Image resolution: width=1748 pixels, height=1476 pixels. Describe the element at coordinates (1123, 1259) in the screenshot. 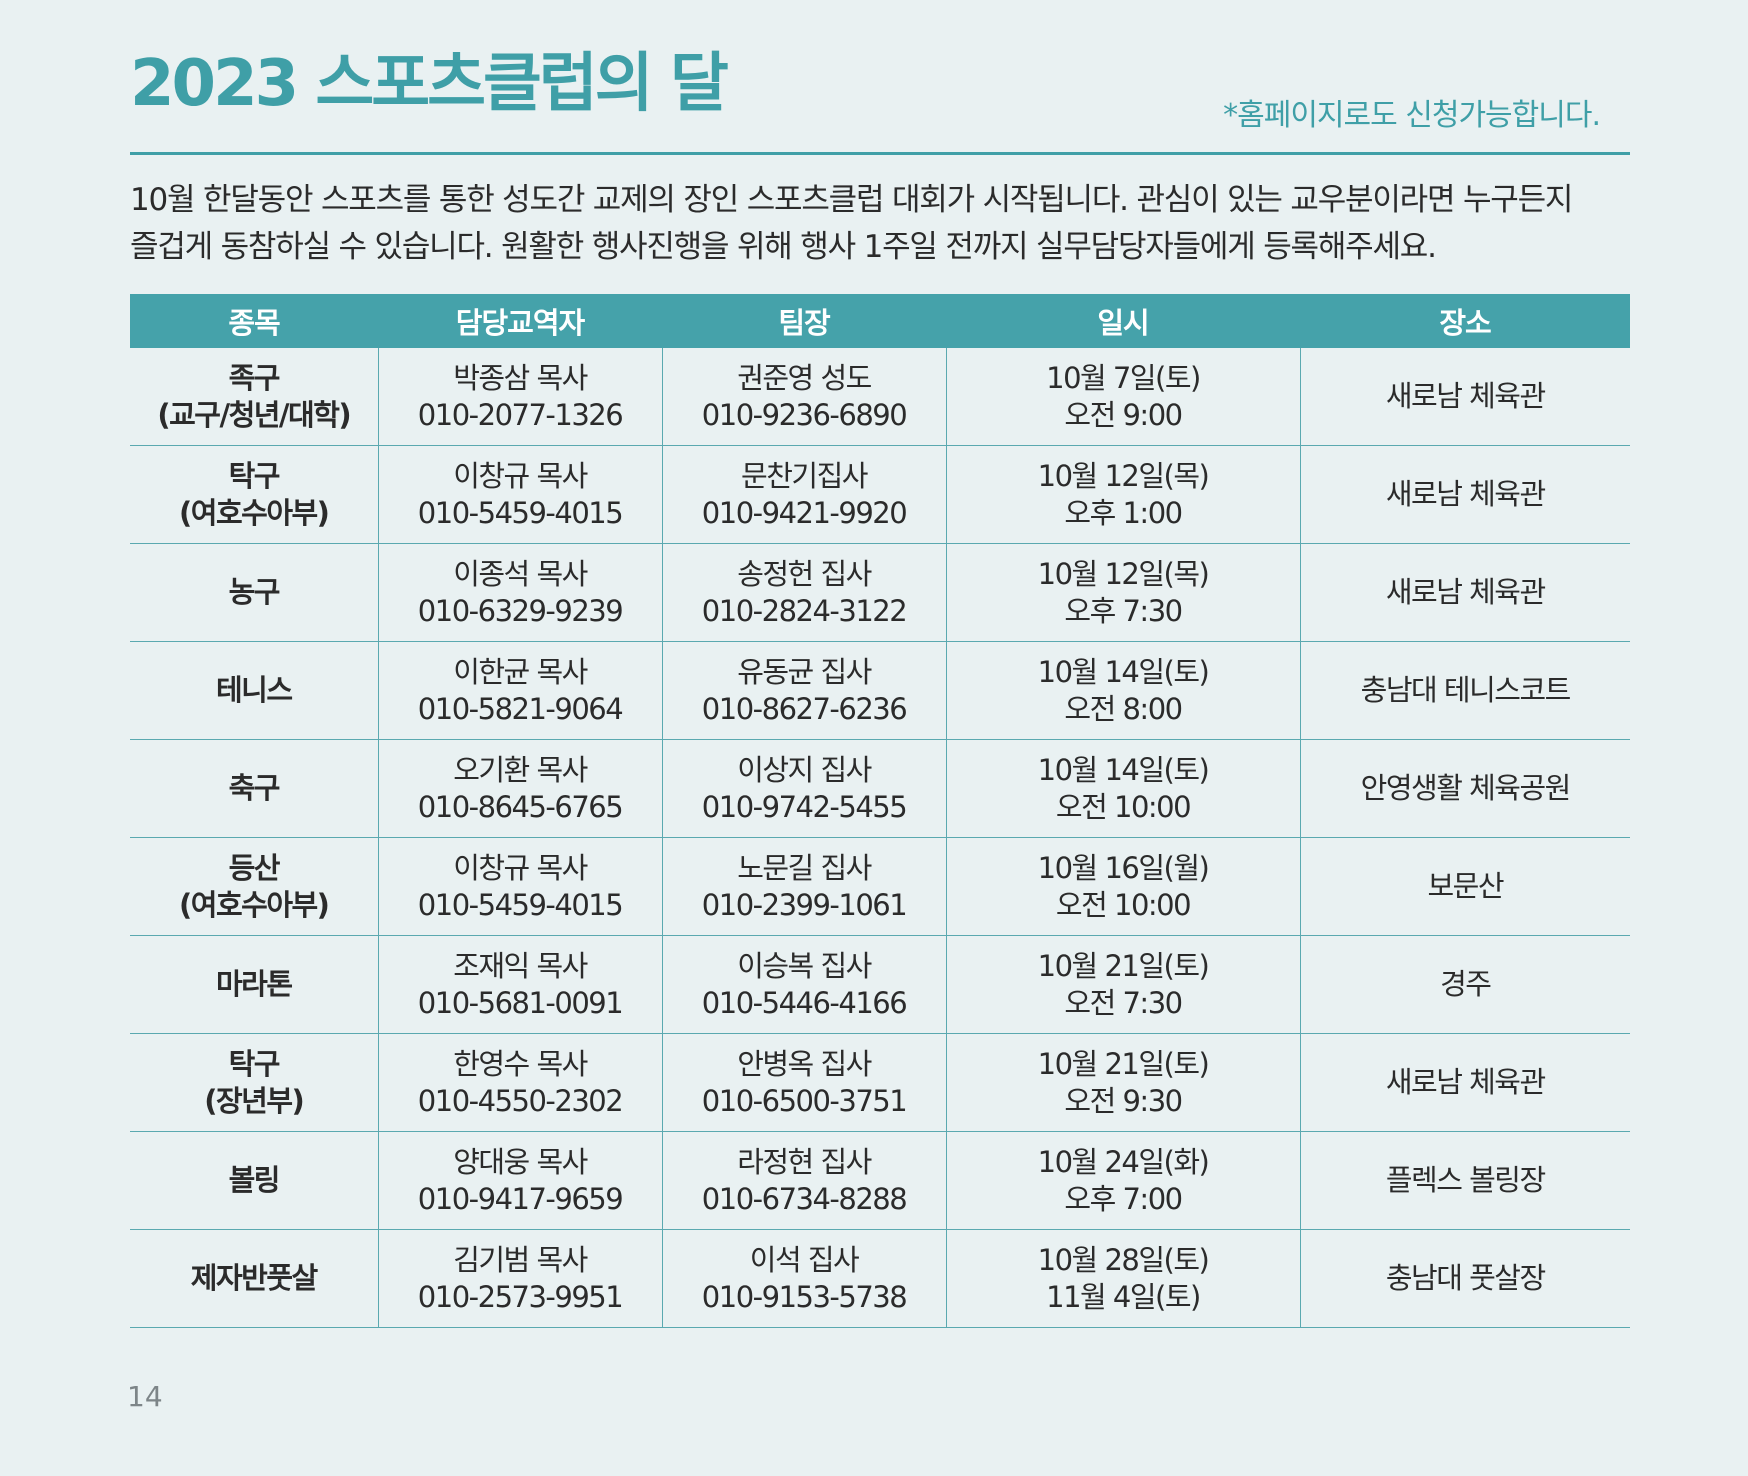

I see `cell-datetime-line: 10월 28일(토)` at that location.